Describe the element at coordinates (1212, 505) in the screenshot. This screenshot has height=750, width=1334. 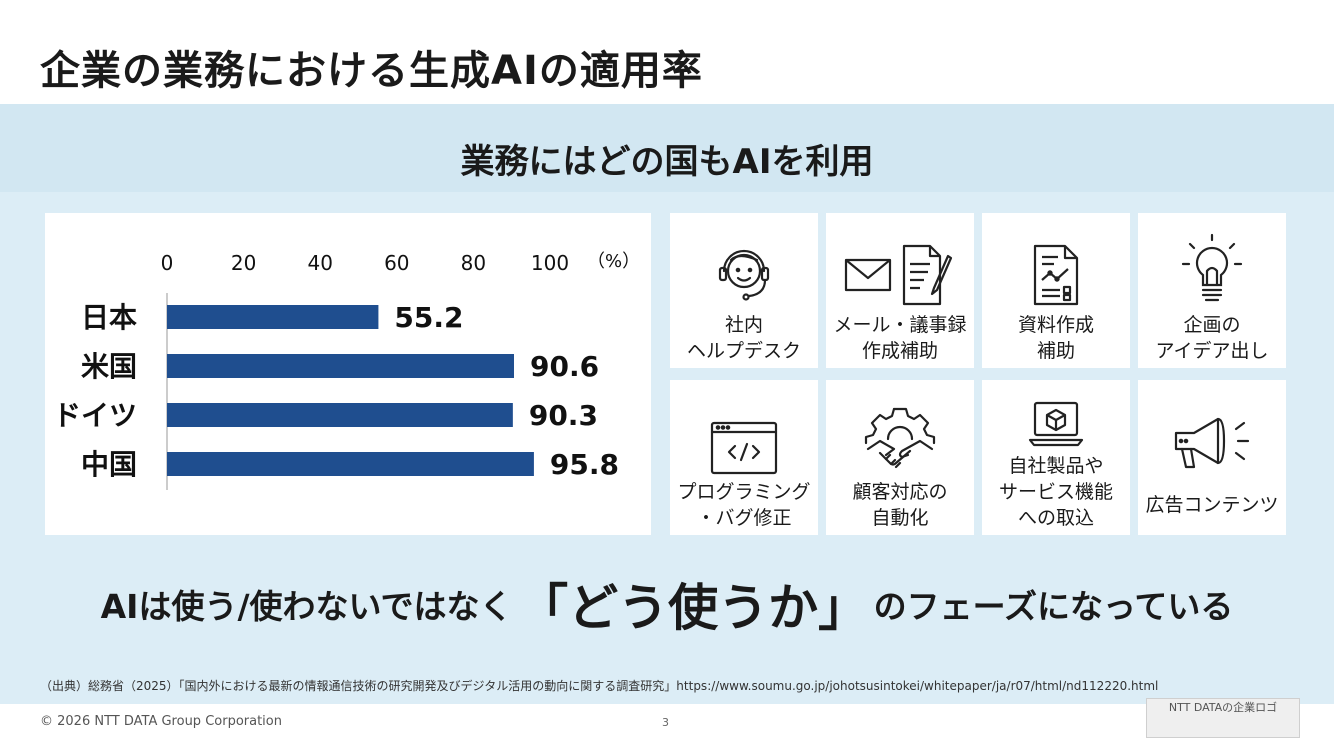
I see `tile-label: 広告コンテンツ` at that location.